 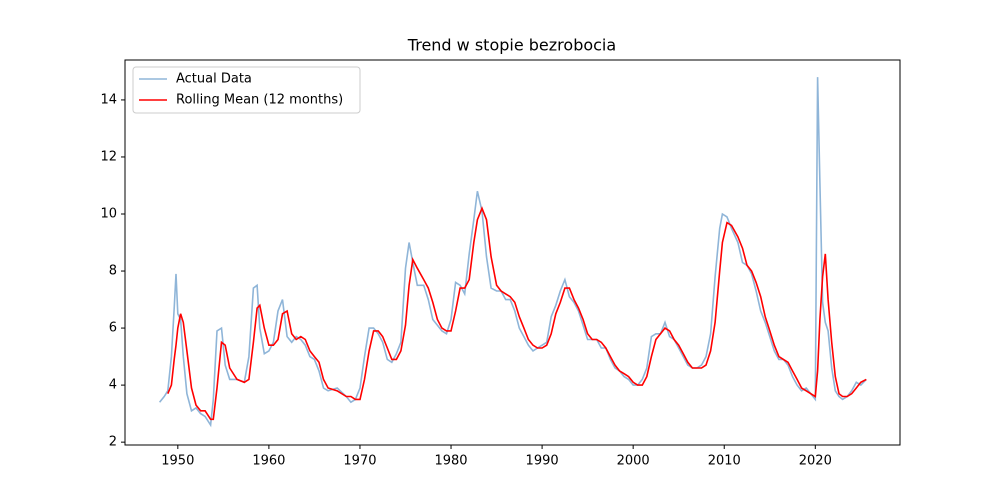 I want to click on x-tick-label: 2020, so click(x=815, y=461).